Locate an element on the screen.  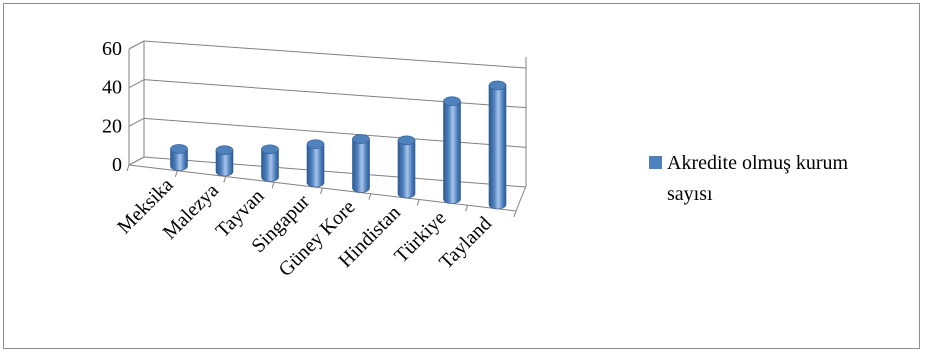
legend-swatch is located at coordinates (655, 162).